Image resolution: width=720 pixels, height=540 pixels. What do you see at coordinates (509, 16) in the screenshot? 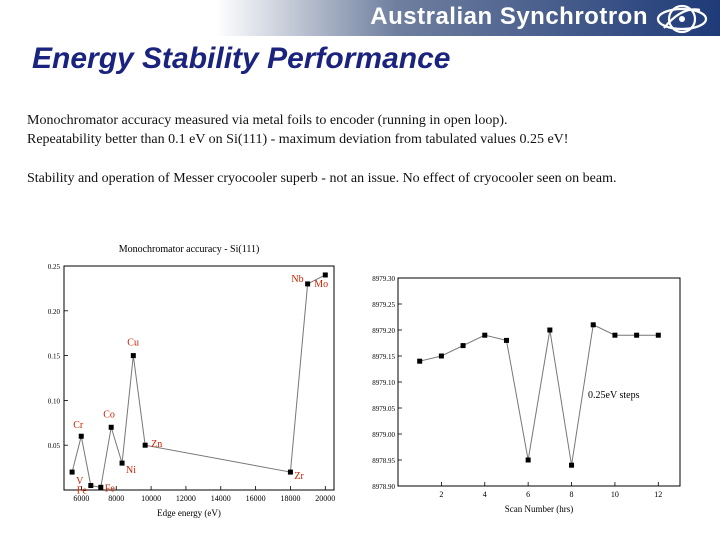
I see `brand-name: Australian Synchrotron` at bounding box center [509, 16].